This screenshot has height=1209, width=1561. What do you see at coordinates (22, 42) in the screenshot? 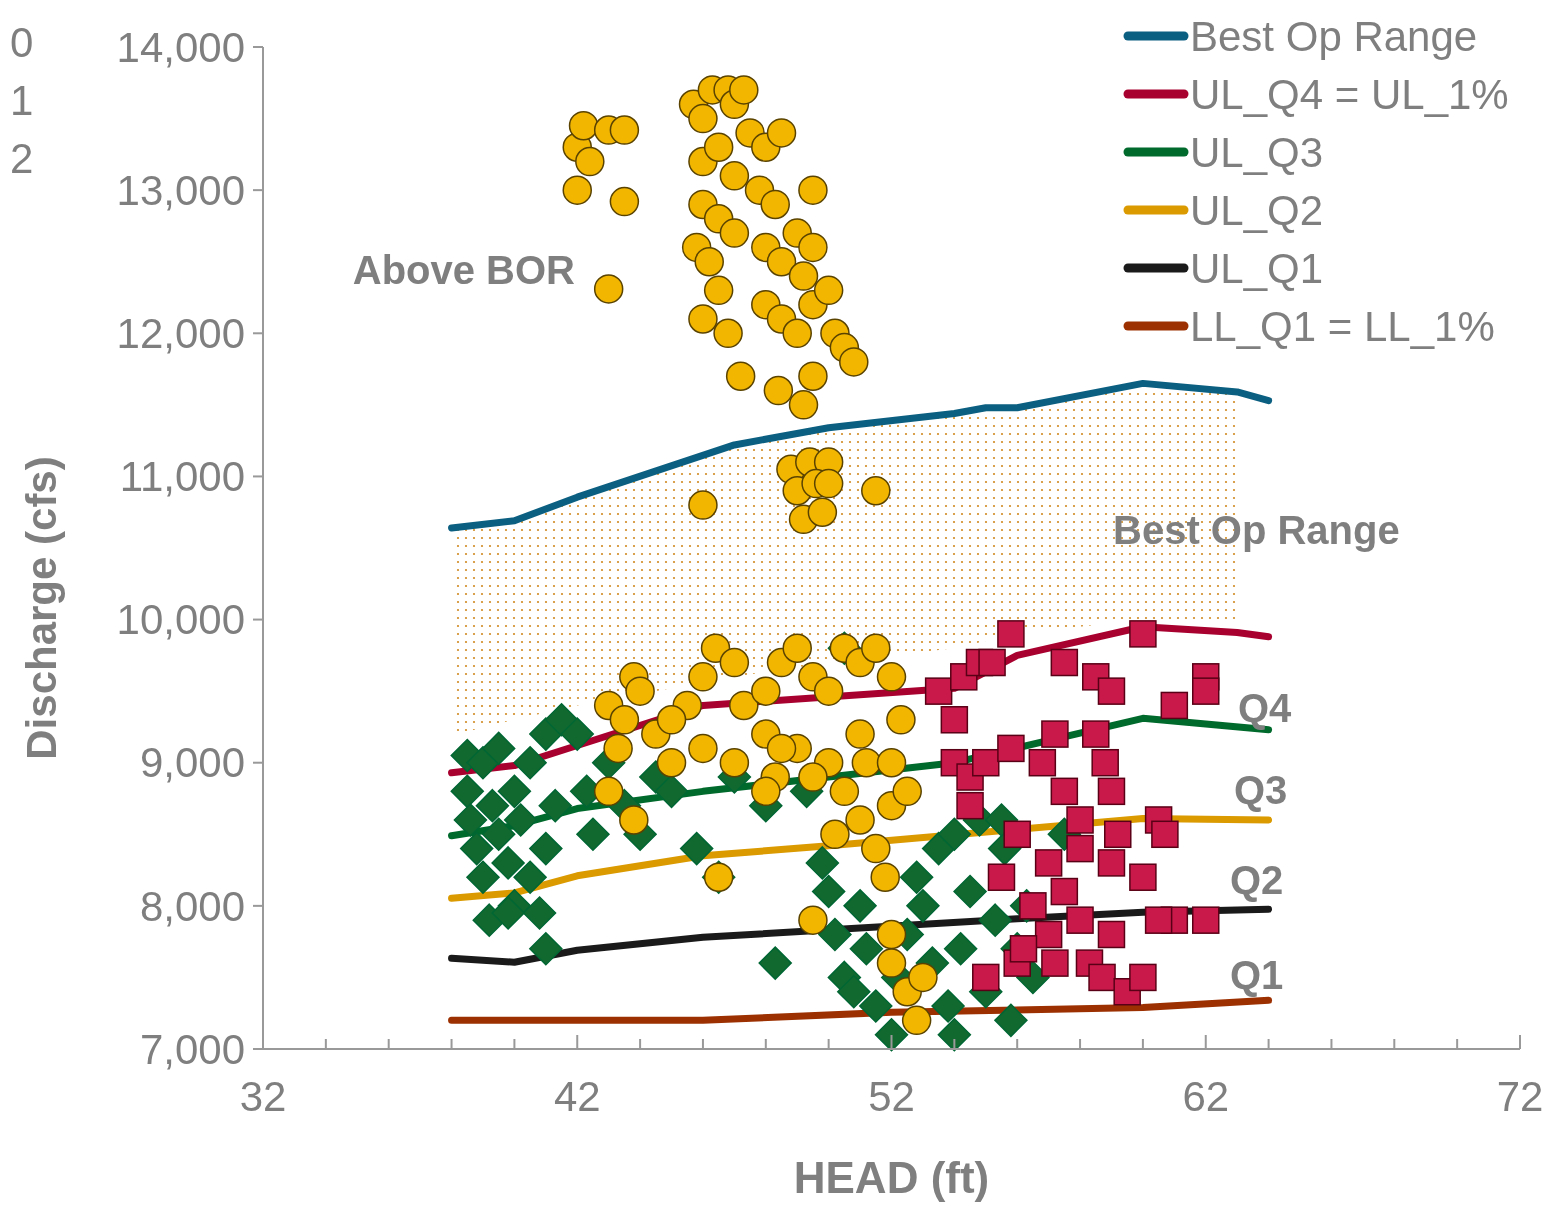
I see `text: 0` at bounding box center [22, 42].